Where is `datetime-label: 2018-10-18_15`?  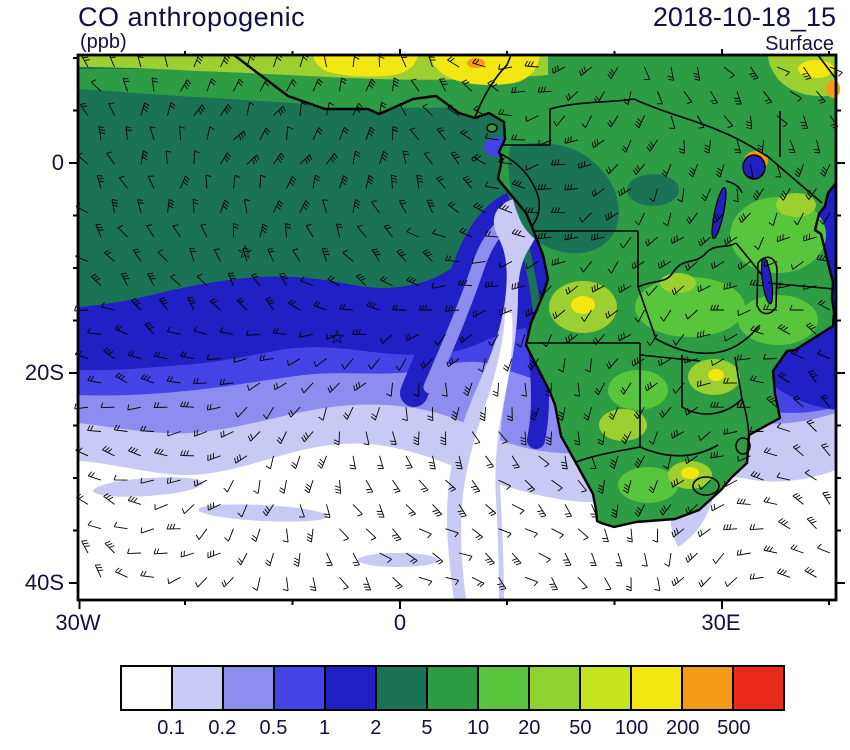
datetime-label: 2018-10-18_15 is located at coordinates (744, 17).